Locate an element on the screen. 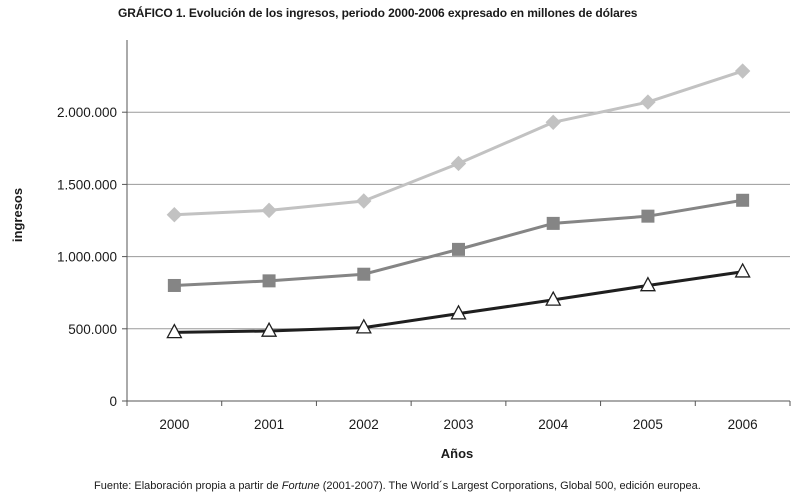 This screenshot has height=498, width=802. y-tick-label: 1.000.000 is located at coordinates (87, 257).